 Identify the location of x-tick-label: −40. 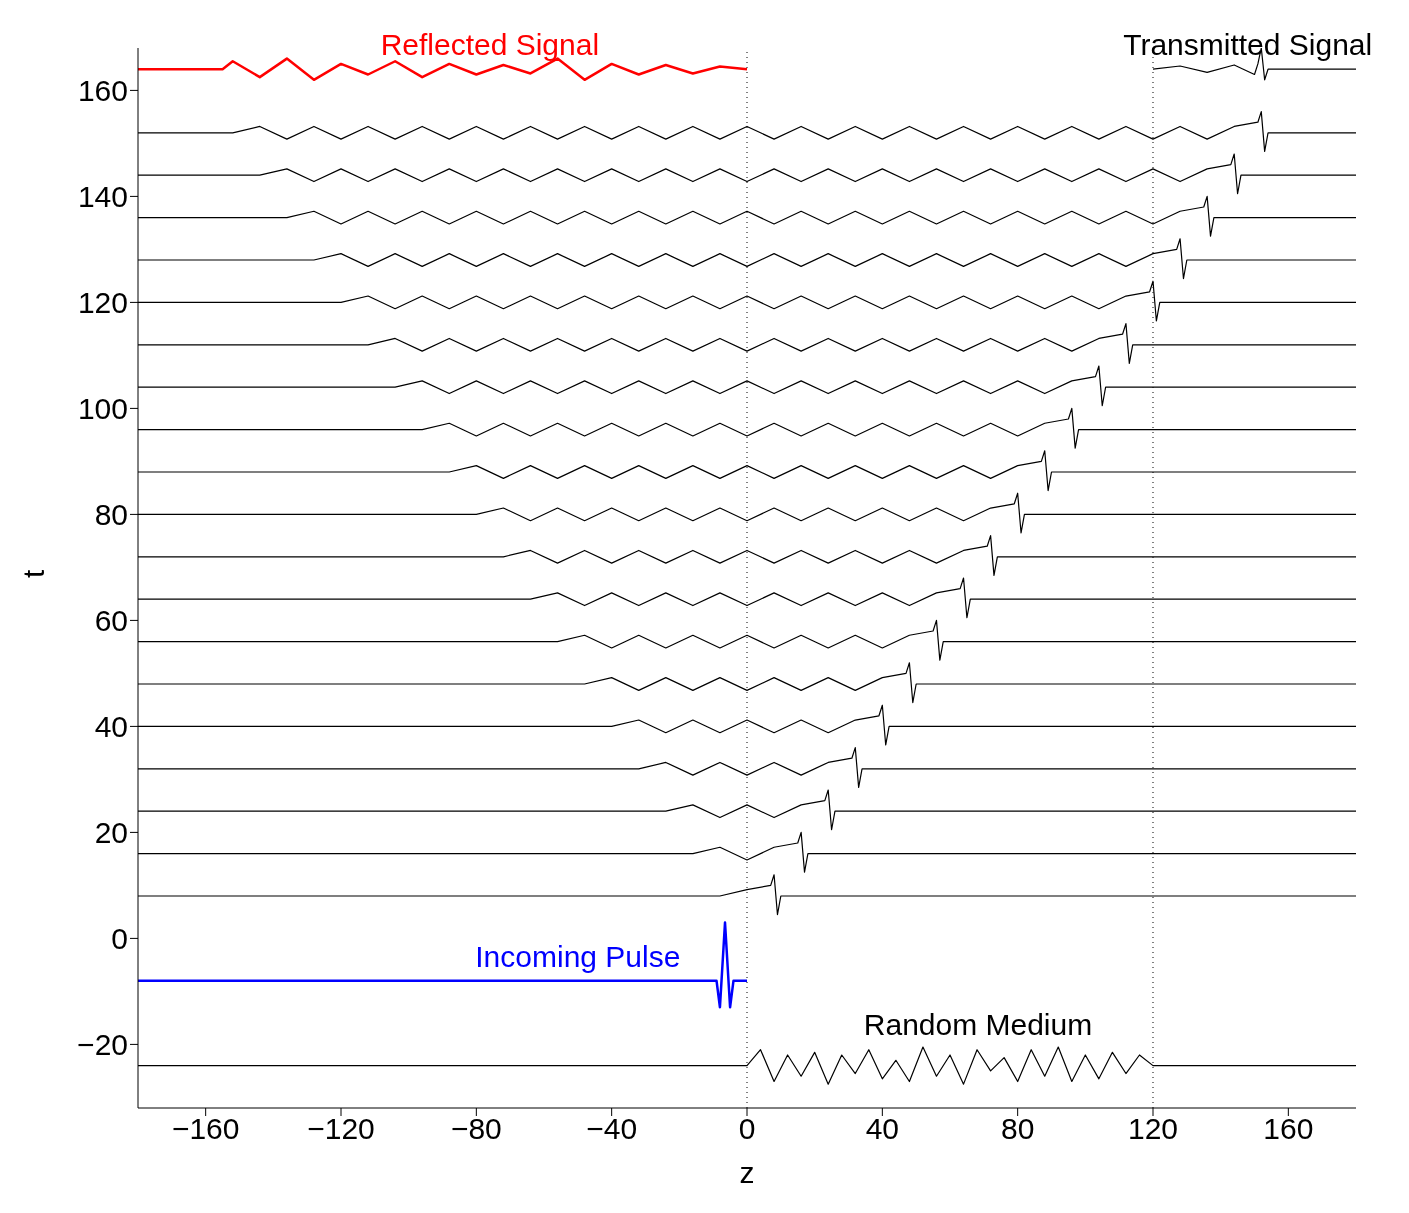
(612, 1129).